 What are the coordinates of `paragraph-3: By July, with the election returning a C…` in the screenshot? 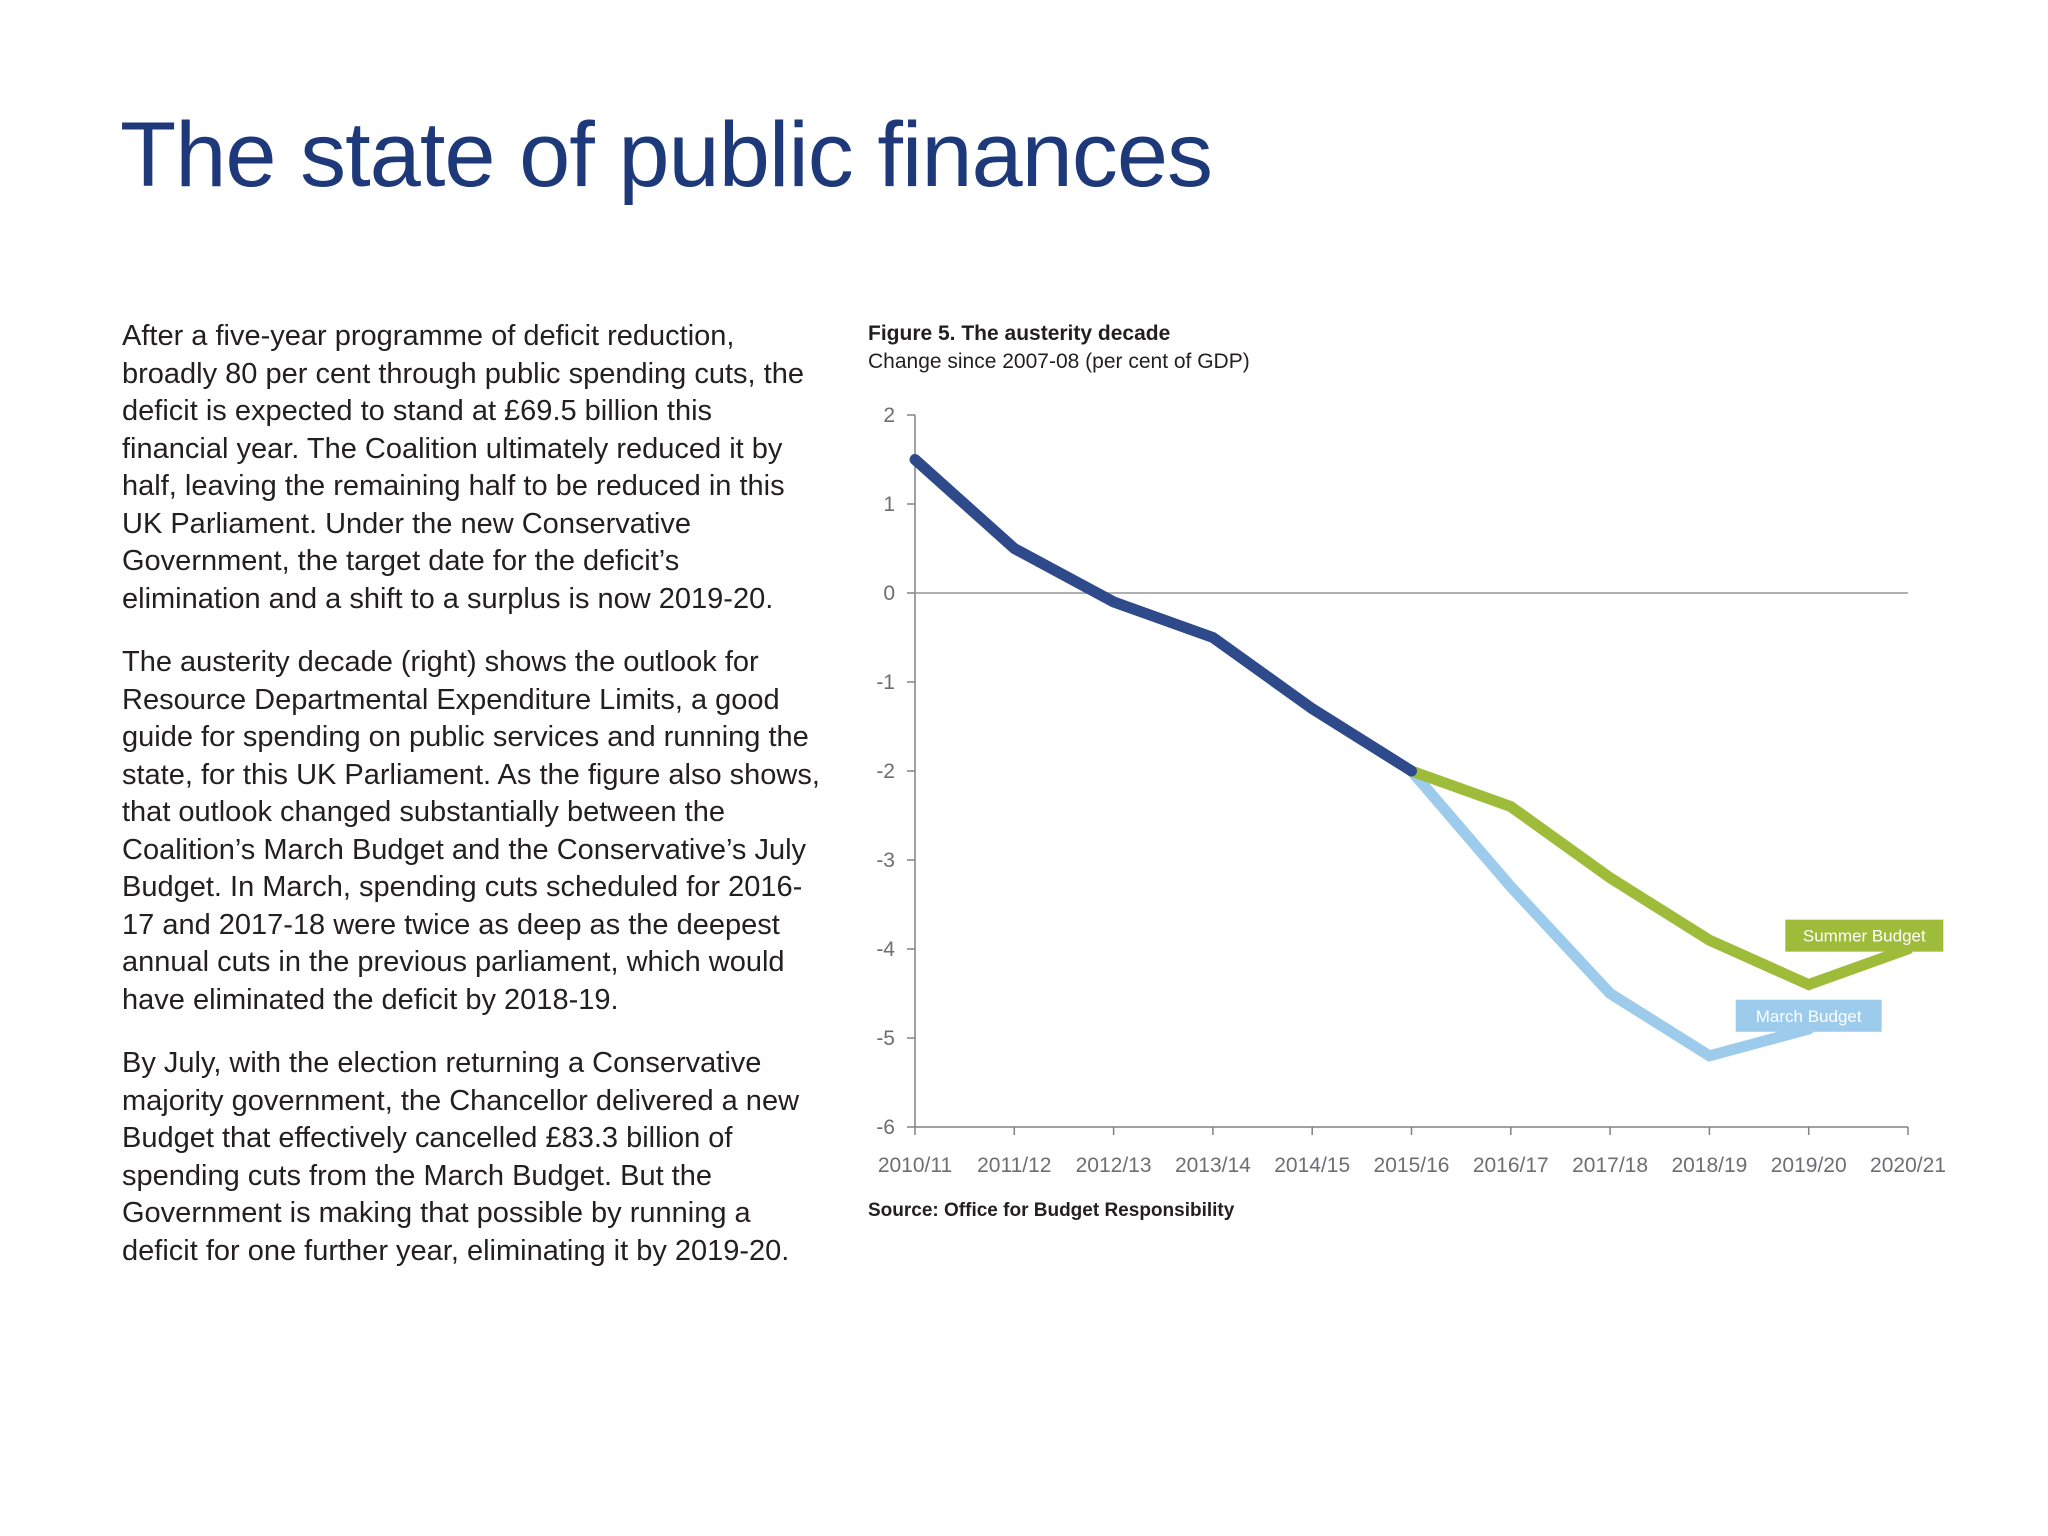 It's located at (461, 1157).